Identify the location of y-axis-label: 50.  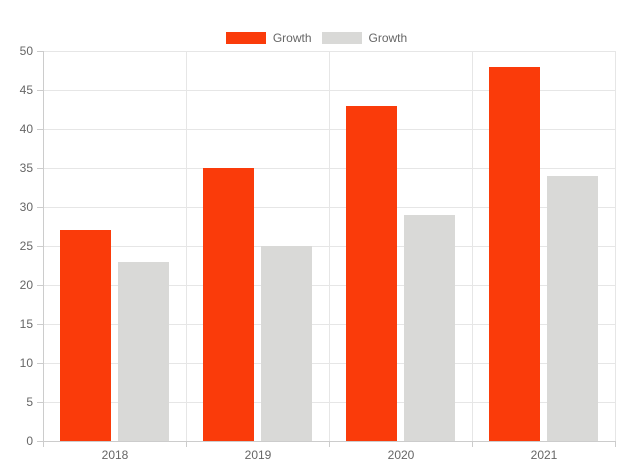
(26, 51).